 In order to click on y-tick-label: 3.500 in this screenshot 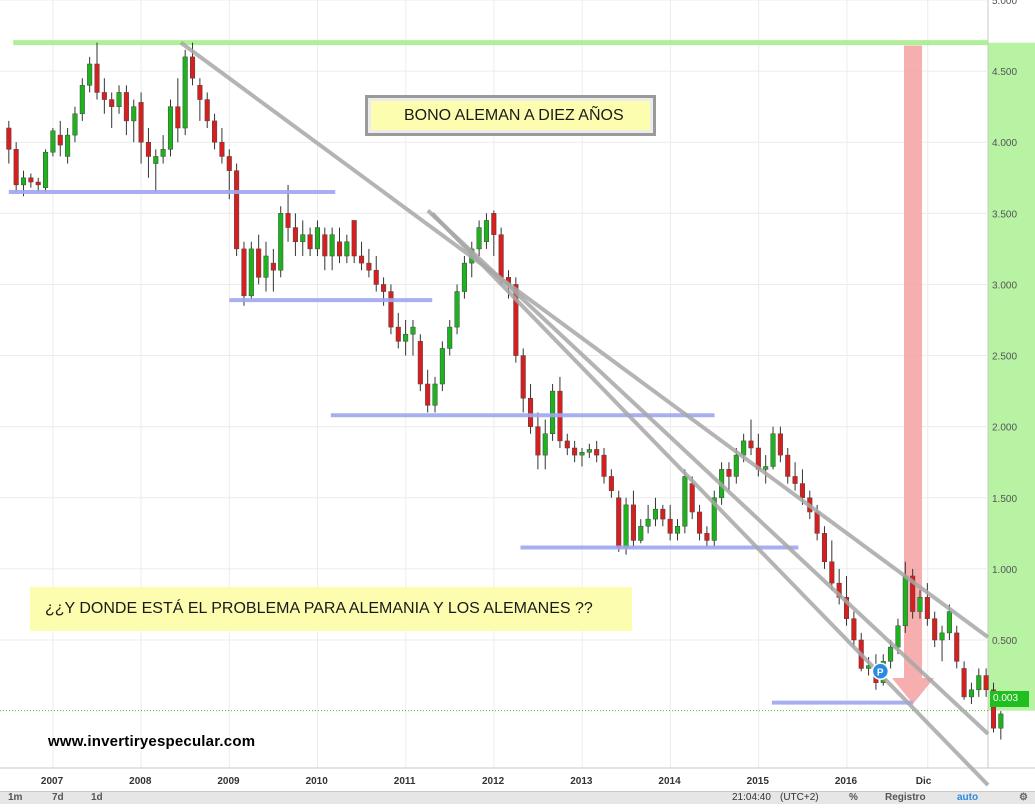, I will do `click(1004, 214)`.